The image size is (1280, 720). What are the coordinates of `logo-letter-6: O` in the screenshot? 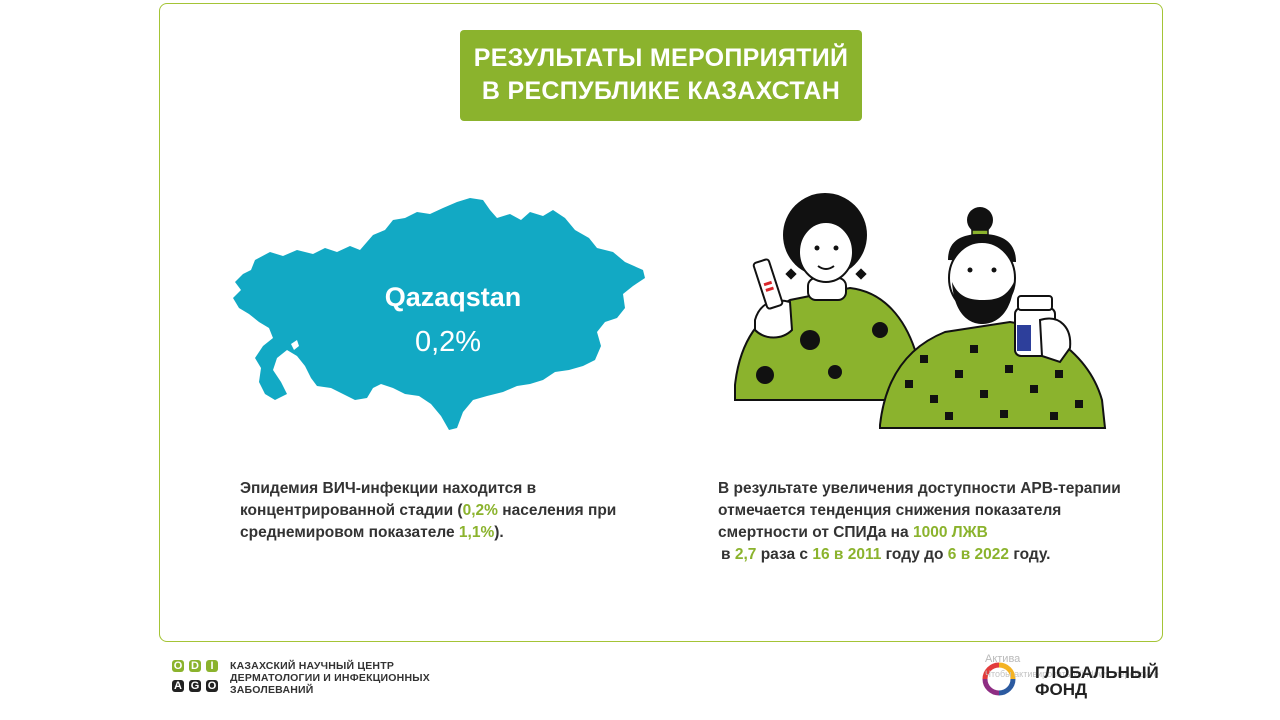 It's located at (212, 686).